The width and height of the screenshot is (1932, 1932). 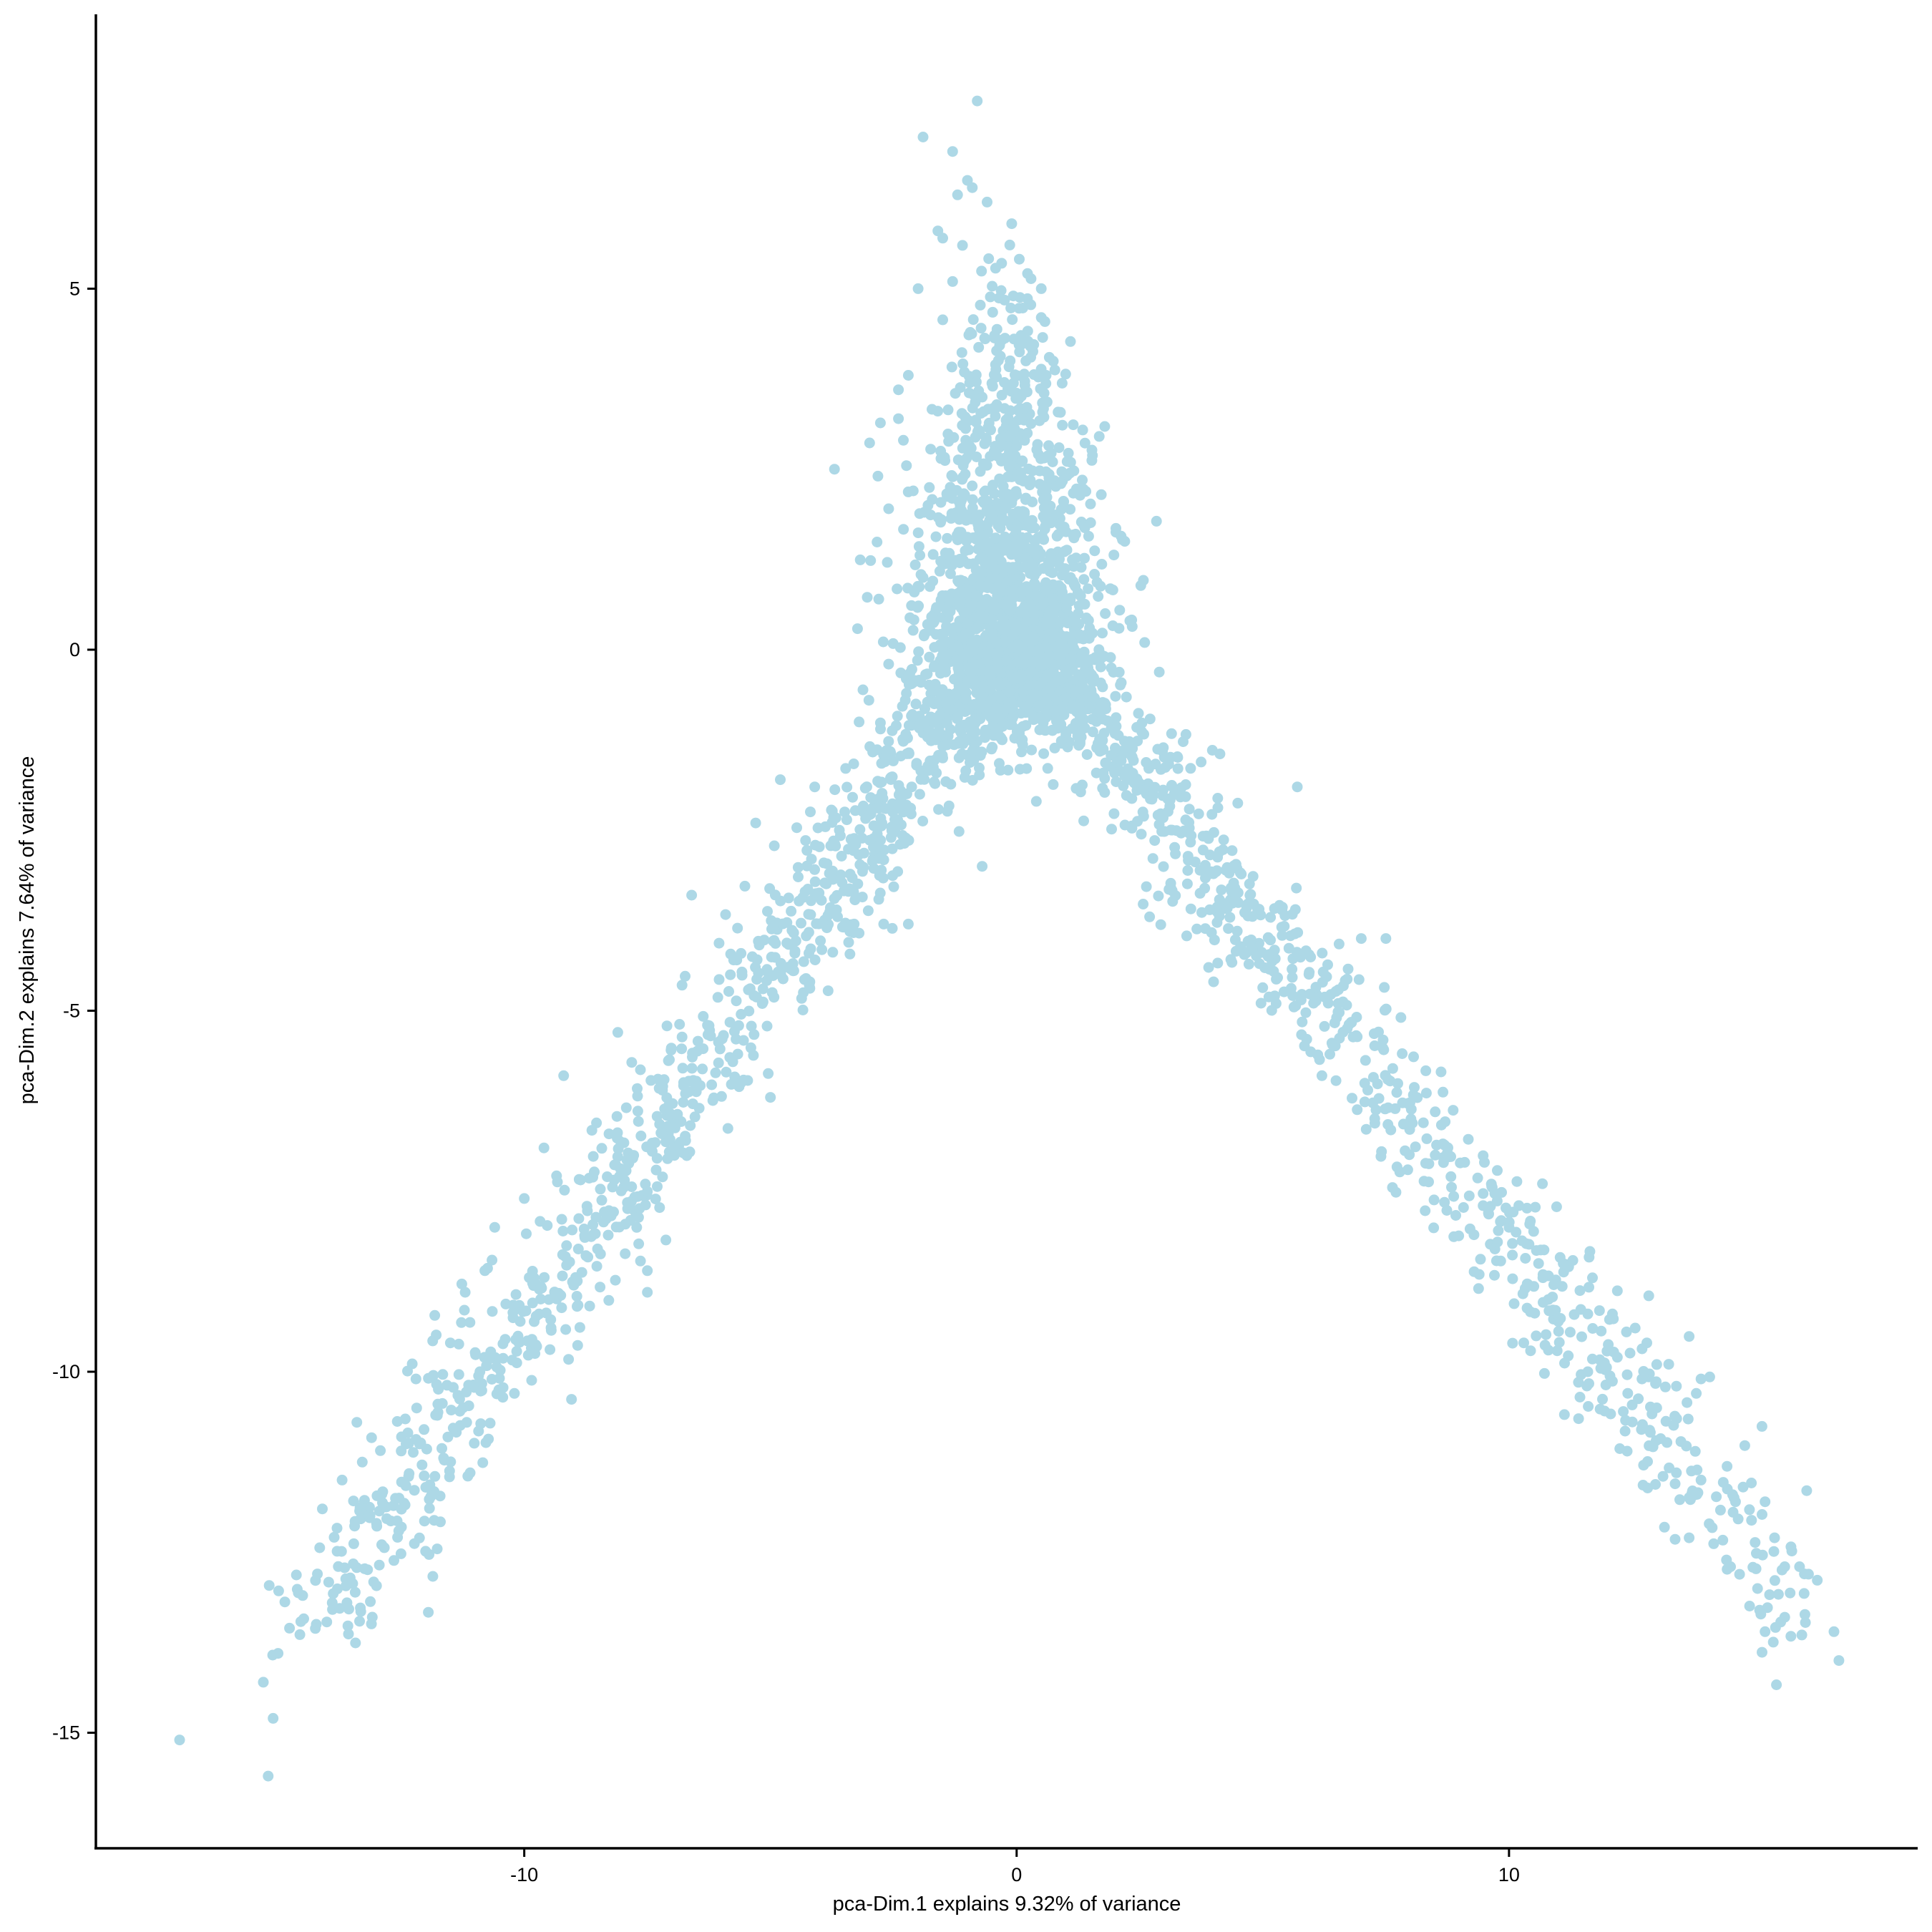 I want to click on y-axis-title: pca-Dim.2 explains 7.64% of variance, so click(x=27, y=930).